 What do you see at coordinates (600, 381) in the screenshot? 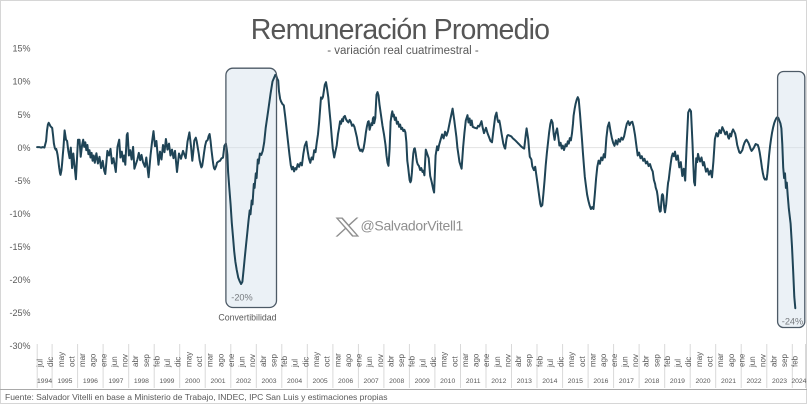
I see `svg-text: 2016` at bounding box center [600, 381].